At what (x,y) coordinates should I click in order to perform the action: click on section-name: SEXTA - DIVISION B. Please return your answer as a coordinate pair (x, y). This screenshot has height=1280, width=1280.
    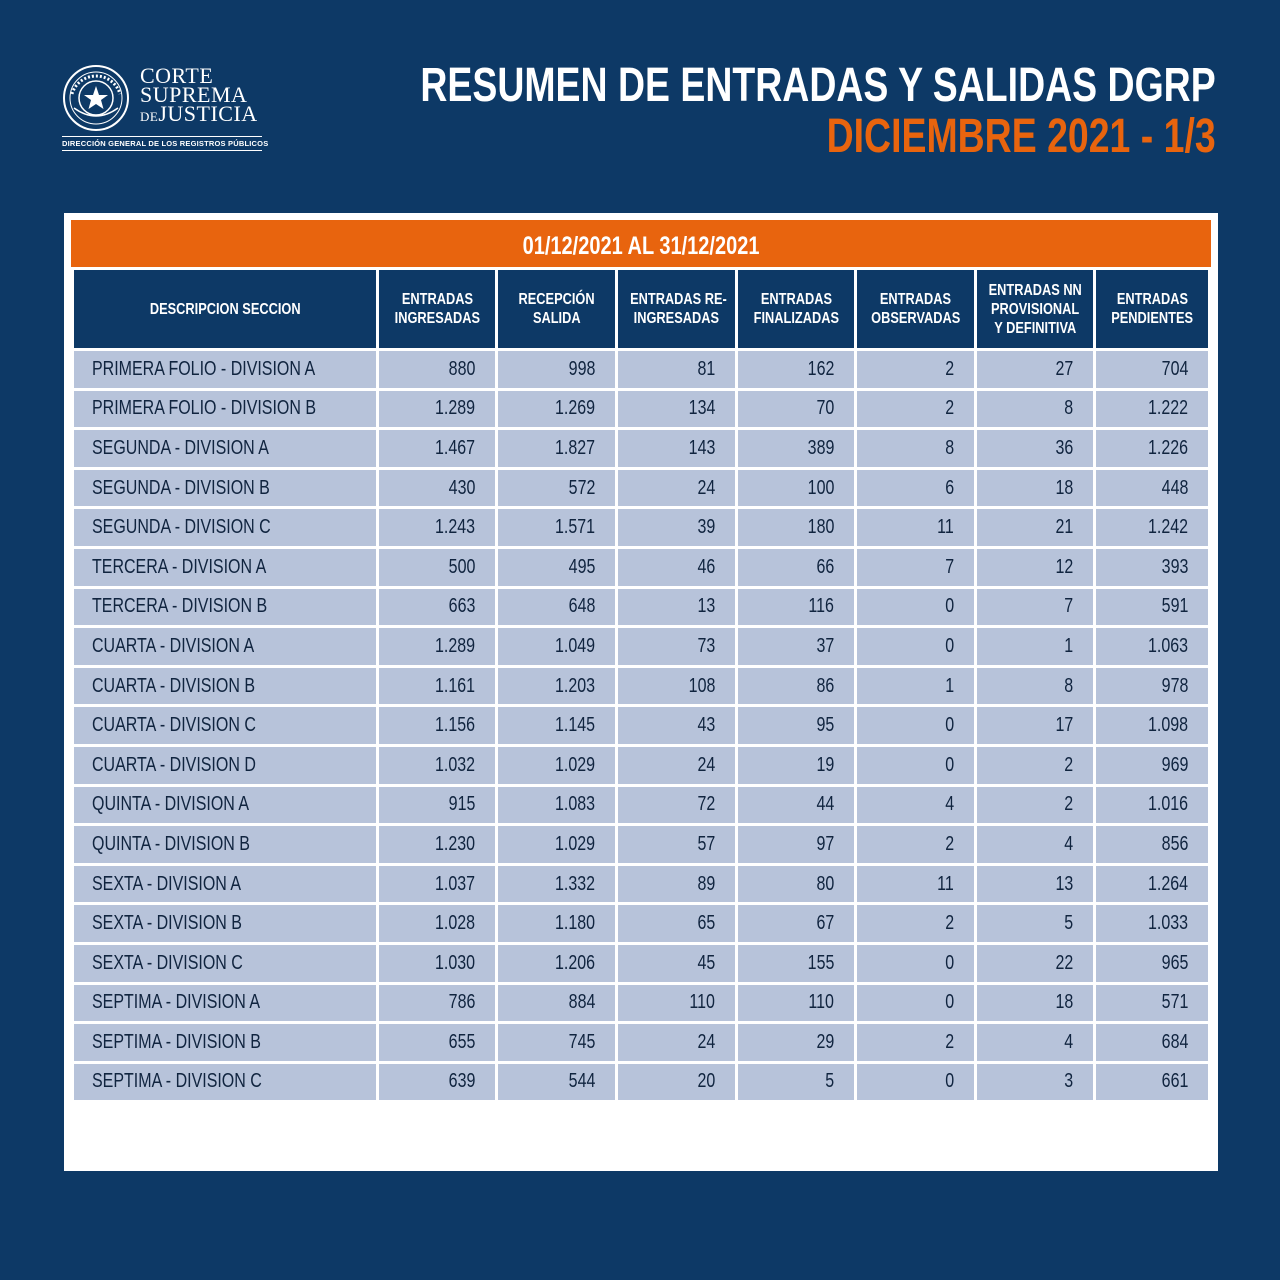
    Looking at the image, I should click on (167, 923).